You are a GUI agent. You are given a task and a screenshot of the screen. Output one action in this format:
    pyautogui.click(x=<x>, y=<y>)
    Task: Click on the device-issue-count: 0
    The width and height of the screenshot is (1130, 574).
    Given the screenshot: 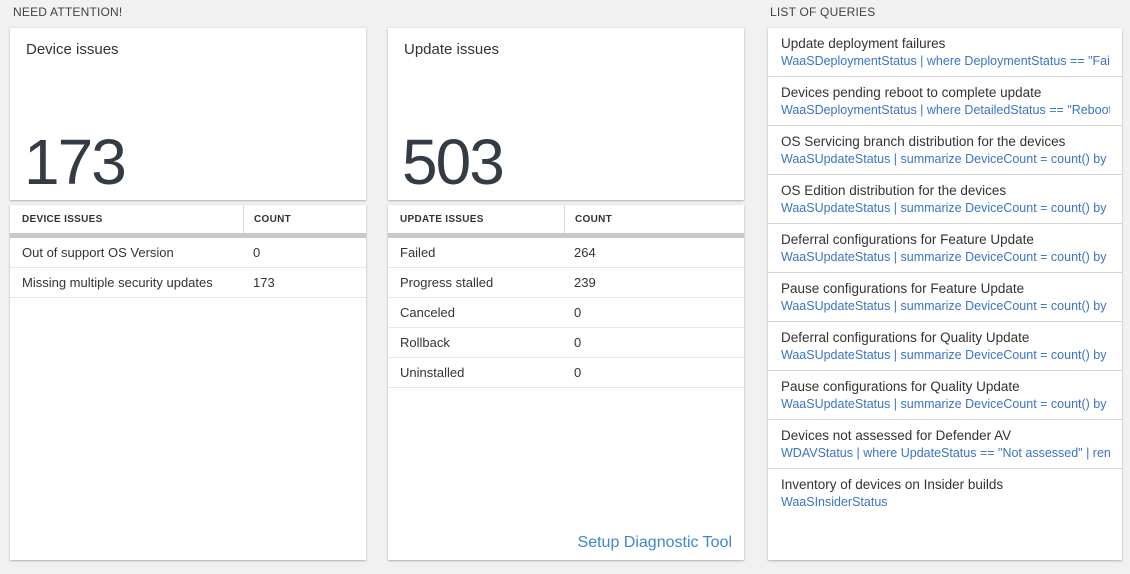 What is the action you would take?
    pyautogui.click(x=257, y=252)
    